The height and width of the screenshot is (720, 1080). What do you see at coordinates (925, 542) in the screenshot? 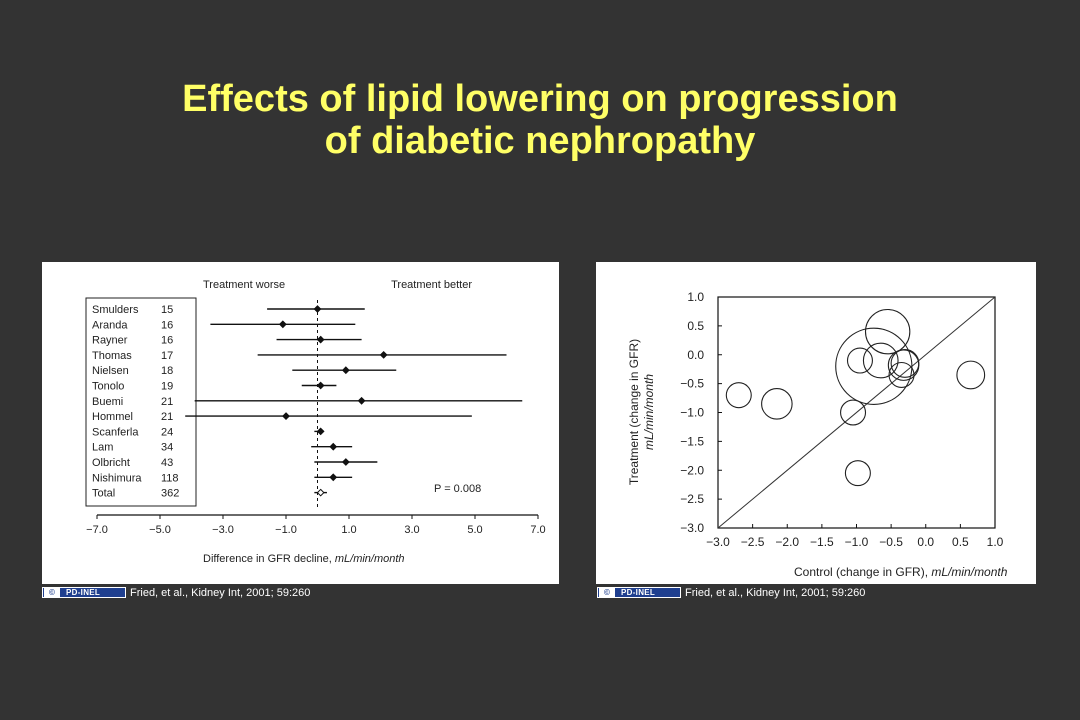
I see `x-tick-label: 0.0` at bounding box center [925, 542].